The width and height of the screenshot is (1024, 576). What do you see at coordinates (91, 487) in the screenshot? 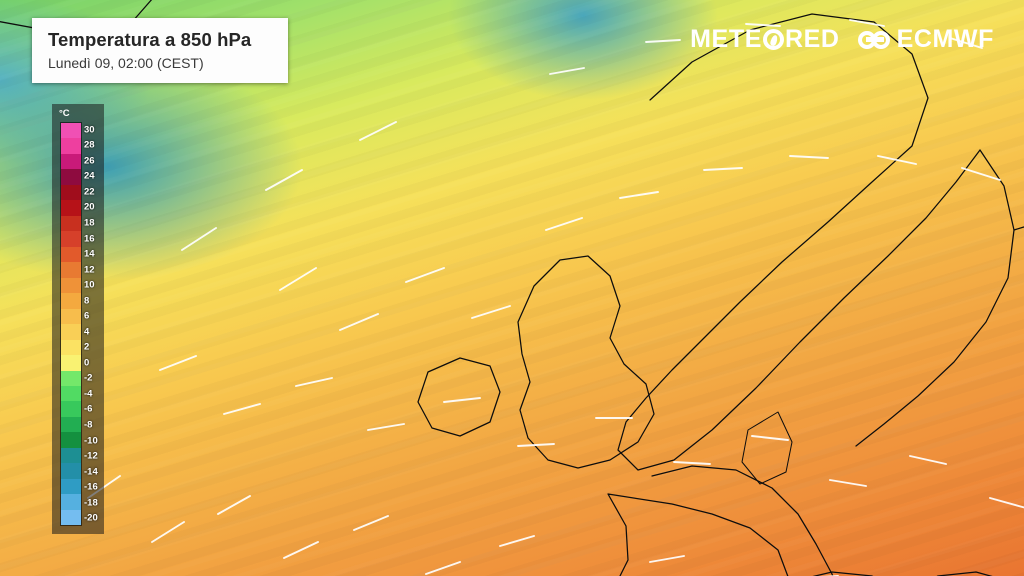
I see `colorbar-tick: -16` at bounding box center [91, 487].